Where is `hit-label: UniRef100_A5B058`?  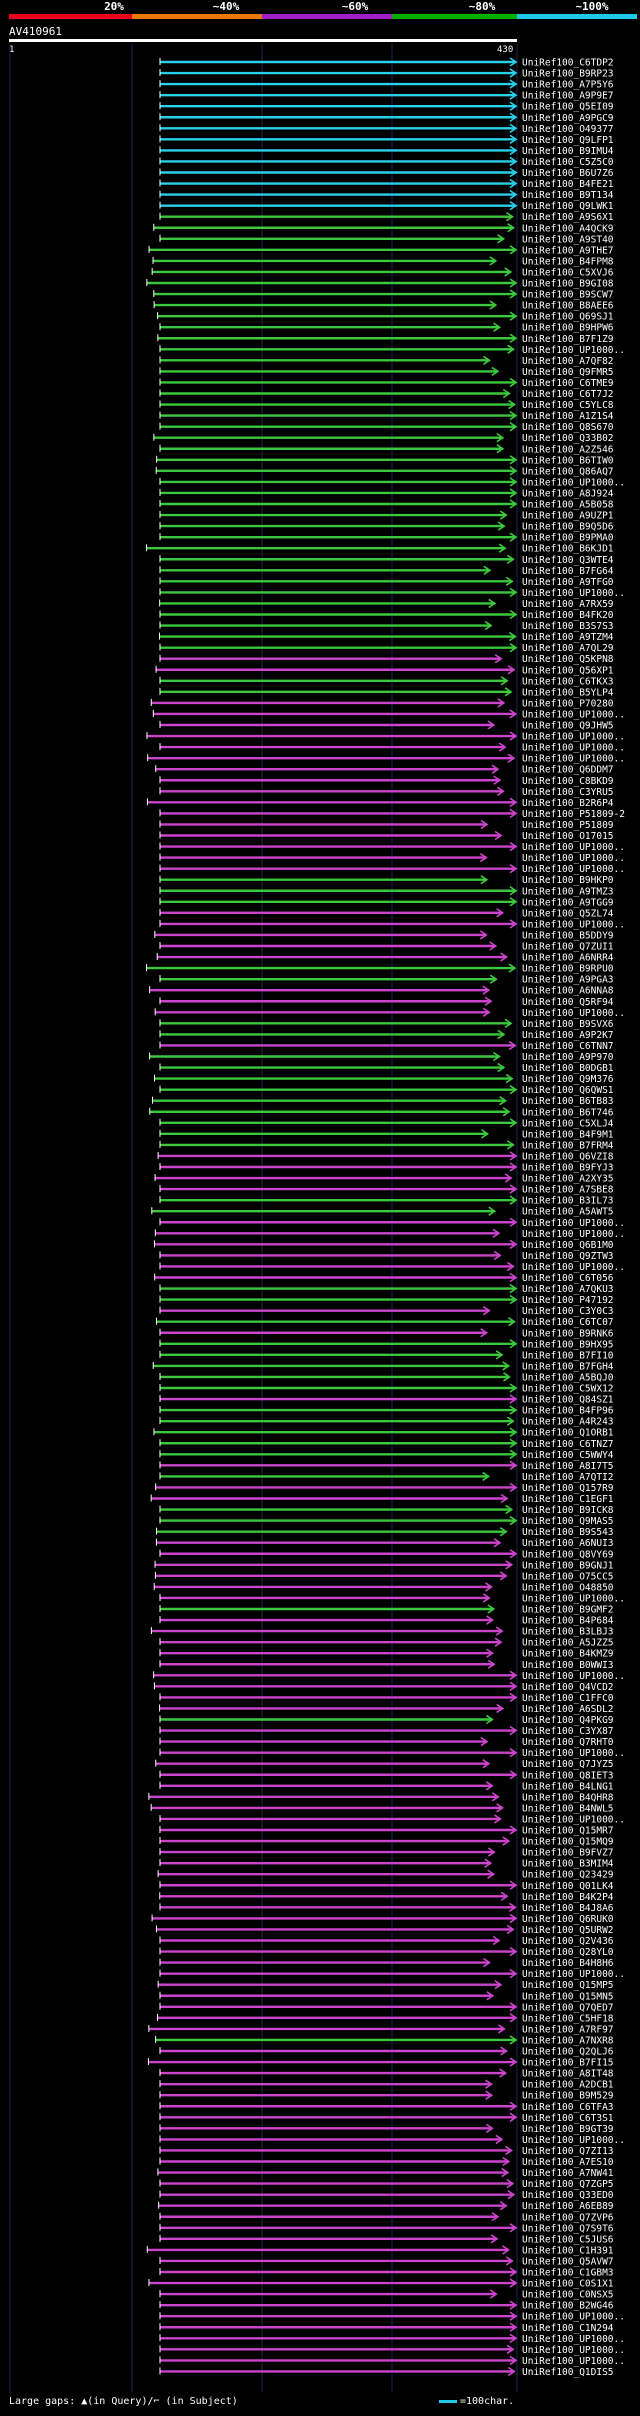
hit-label: UniRef100_A5B058 is located at coordinates (568, 505).